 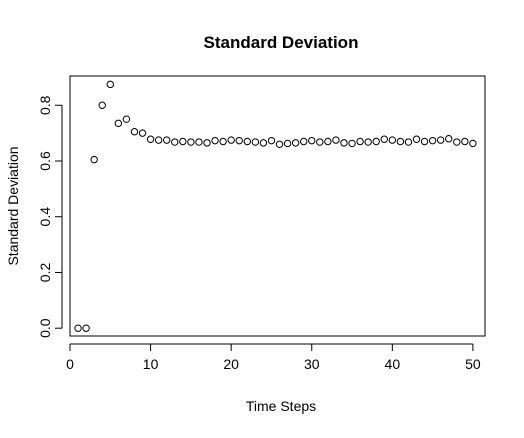 I want to click on x-tick-label: 10, so click(x=151, y=364).